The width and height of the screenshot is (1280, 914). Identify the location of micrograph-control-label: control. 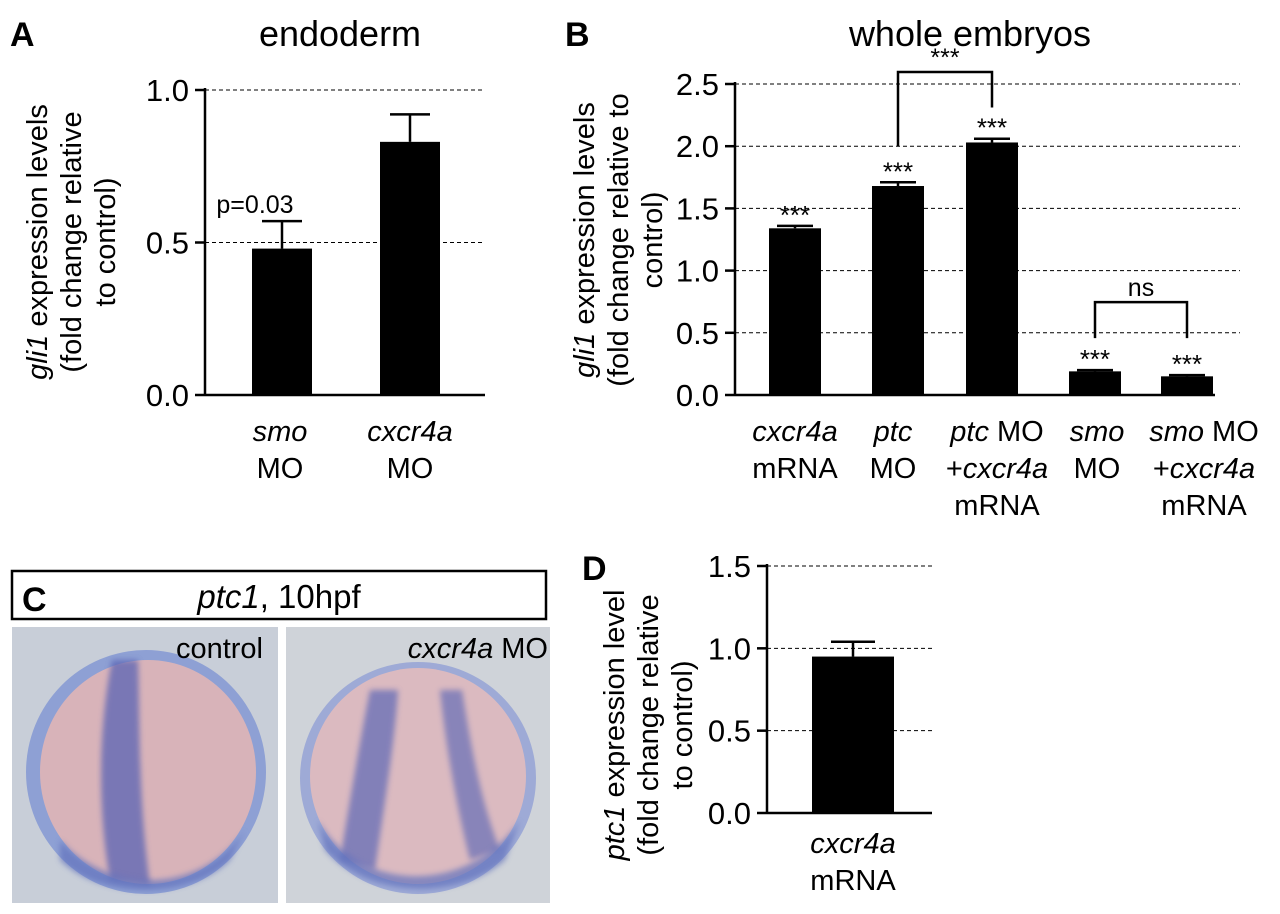
(219, 649).